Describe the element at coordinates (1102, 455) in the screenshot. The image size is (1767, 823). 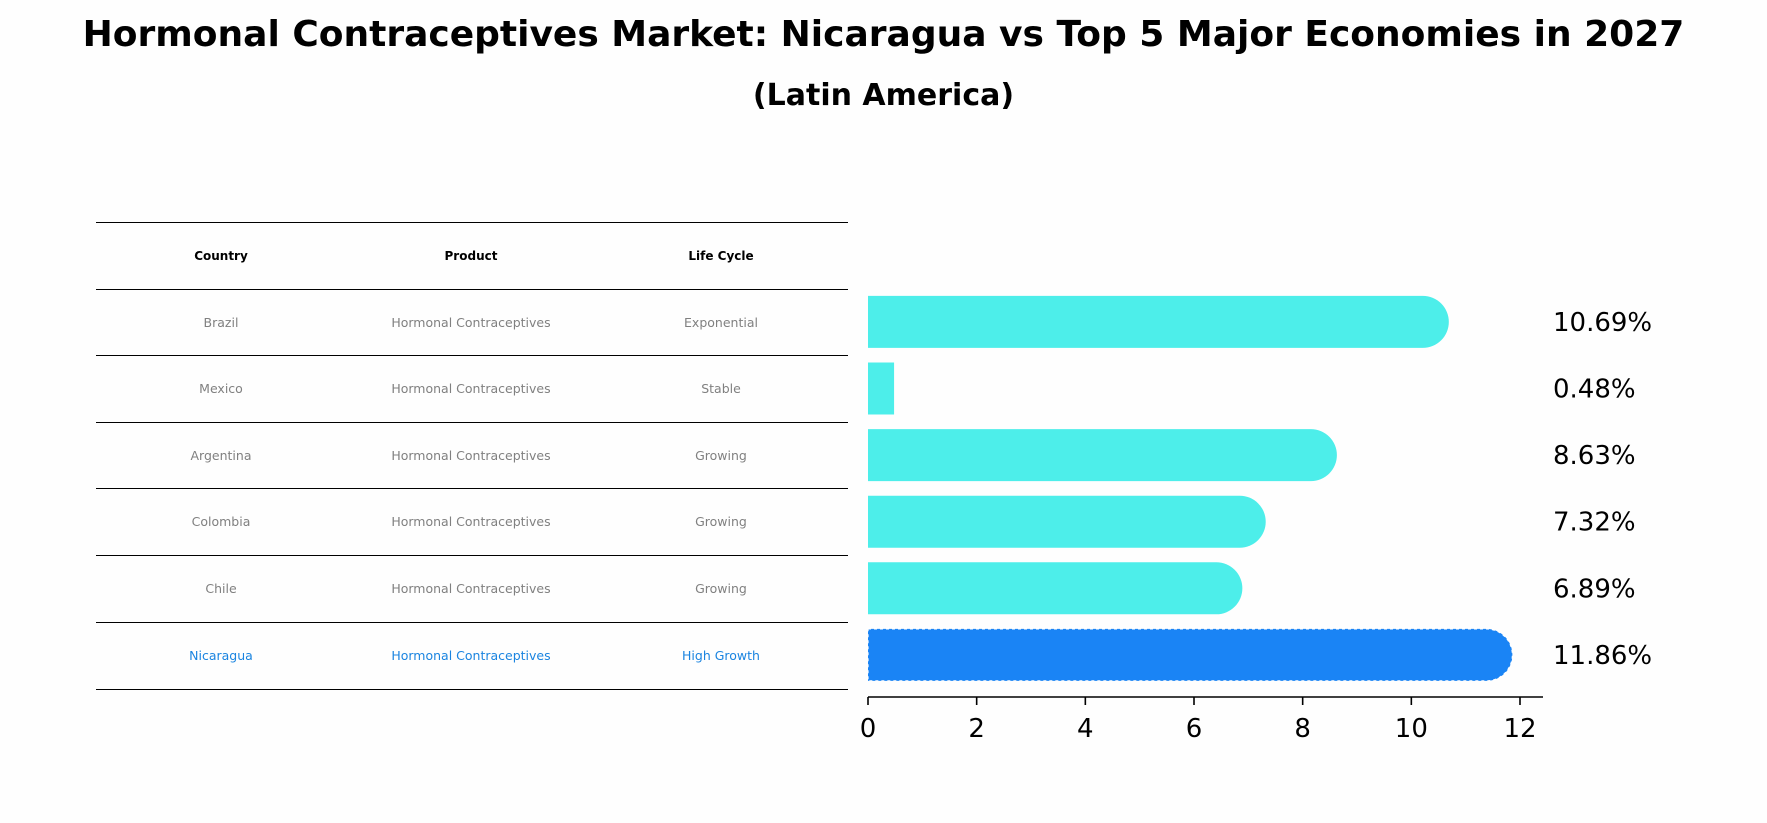
I see `bar-argentina` at that location.